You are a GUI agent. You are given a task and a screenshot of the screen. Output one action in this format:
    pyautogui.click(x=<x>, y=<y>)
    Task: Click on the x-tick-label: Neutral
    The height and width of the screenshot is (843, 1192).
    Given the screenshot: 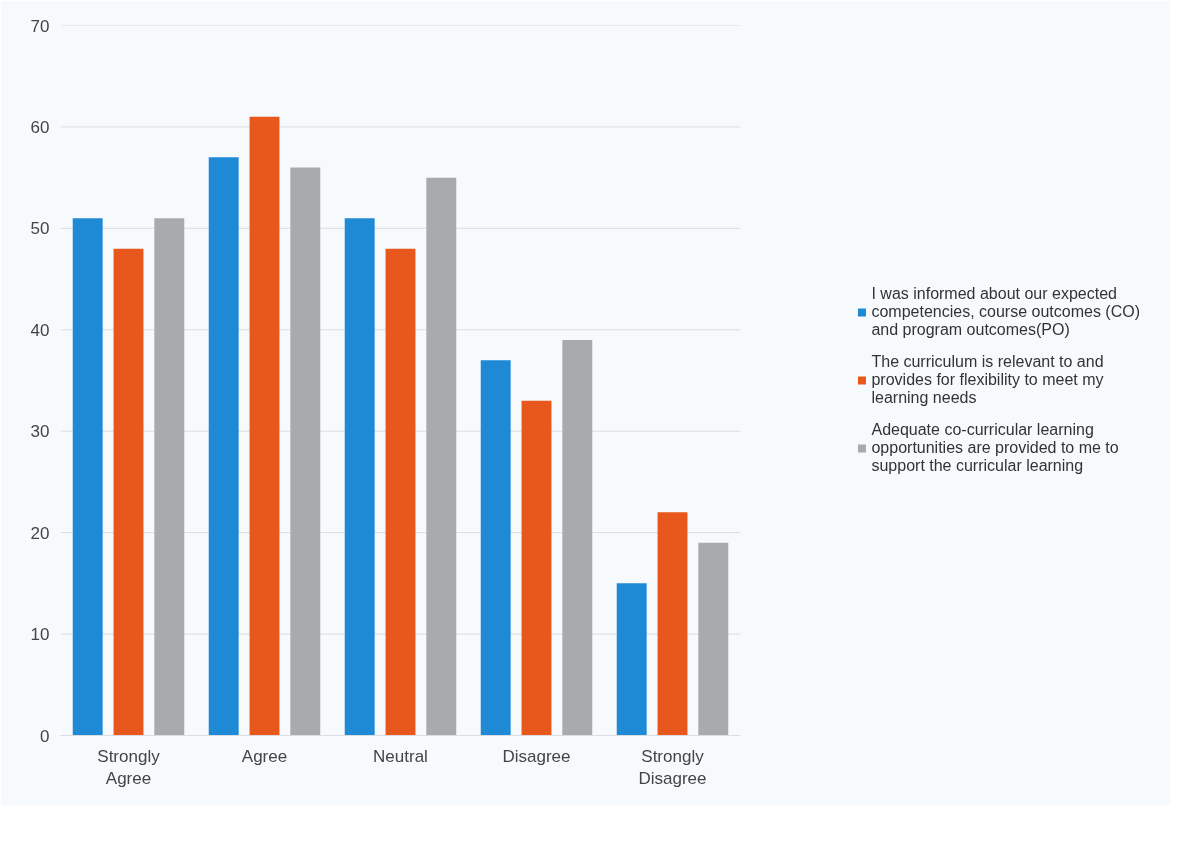 What is the action you would take?
    pyautogui.click(x=400, y=756)
    